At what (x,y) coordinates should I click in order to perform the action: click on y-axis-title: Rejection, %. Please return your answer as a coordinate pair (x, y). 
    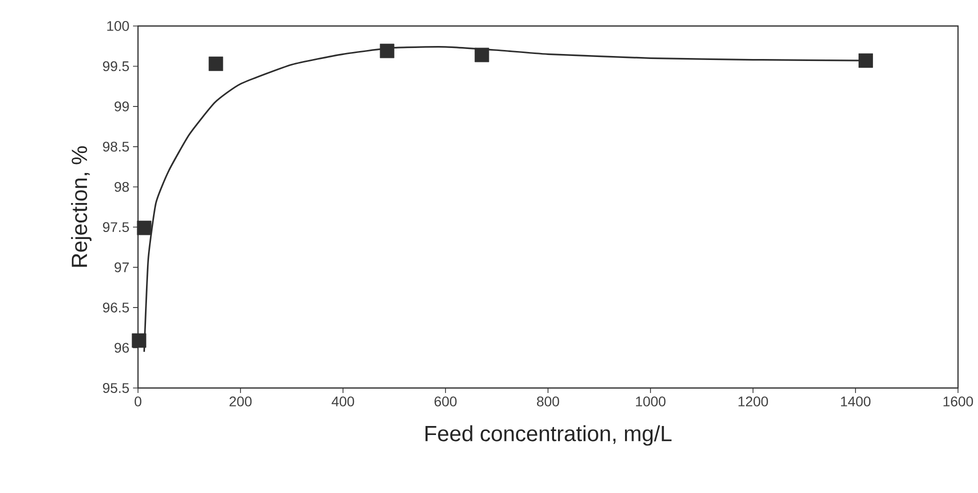
    Looking at the image, I should click on (81, 206).